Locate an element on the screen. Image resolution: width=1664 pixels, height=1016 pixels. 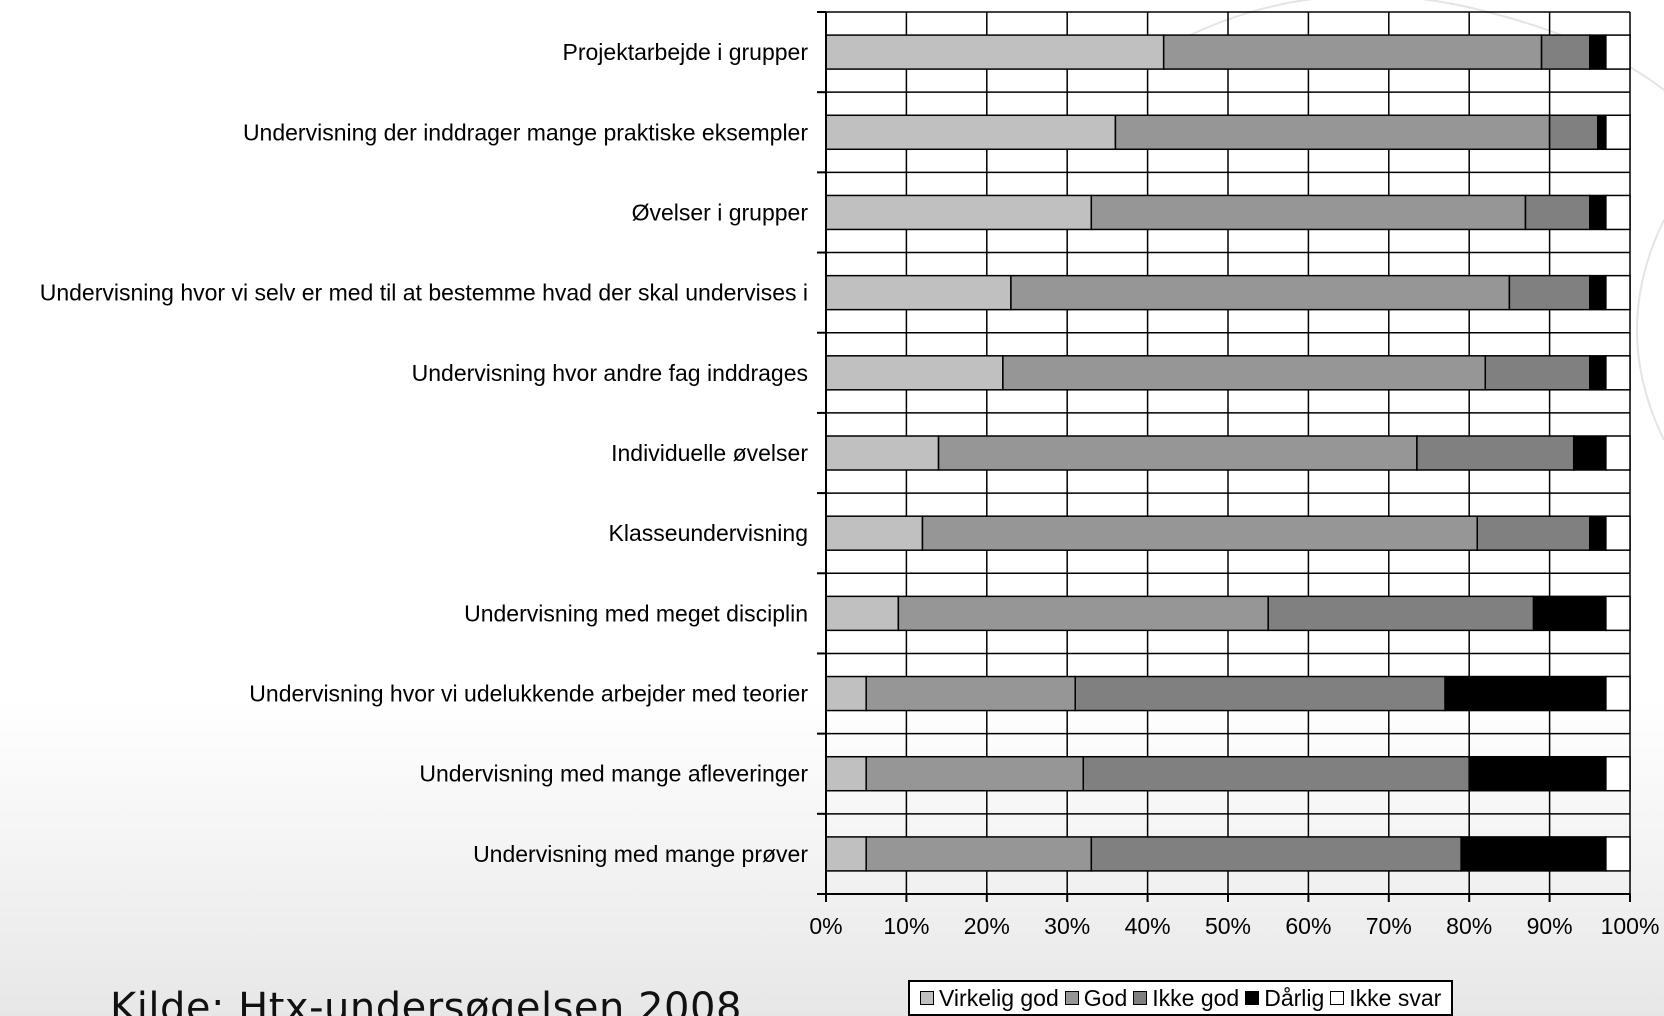
category-label: Undervisning med mange prøver is located at coordinates (640, 854).